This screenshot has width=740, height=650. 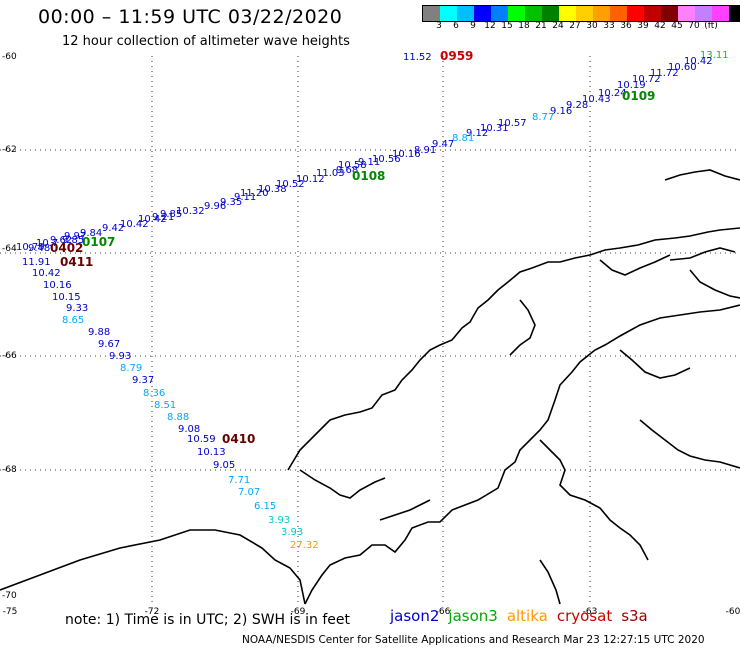 I want to click on wave-height-value: 9.84, so click(x=91, y=233).